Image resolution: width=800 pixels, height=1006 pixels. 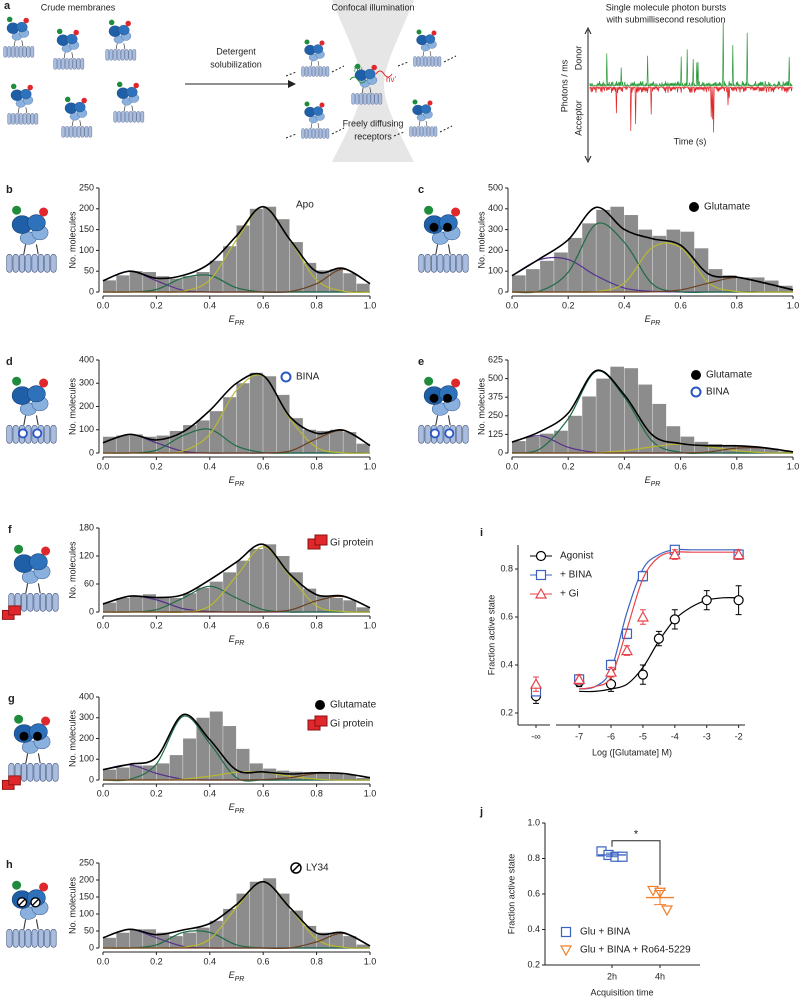 I want to click on axis-title: Acceptor, so click(x=578, y=118).